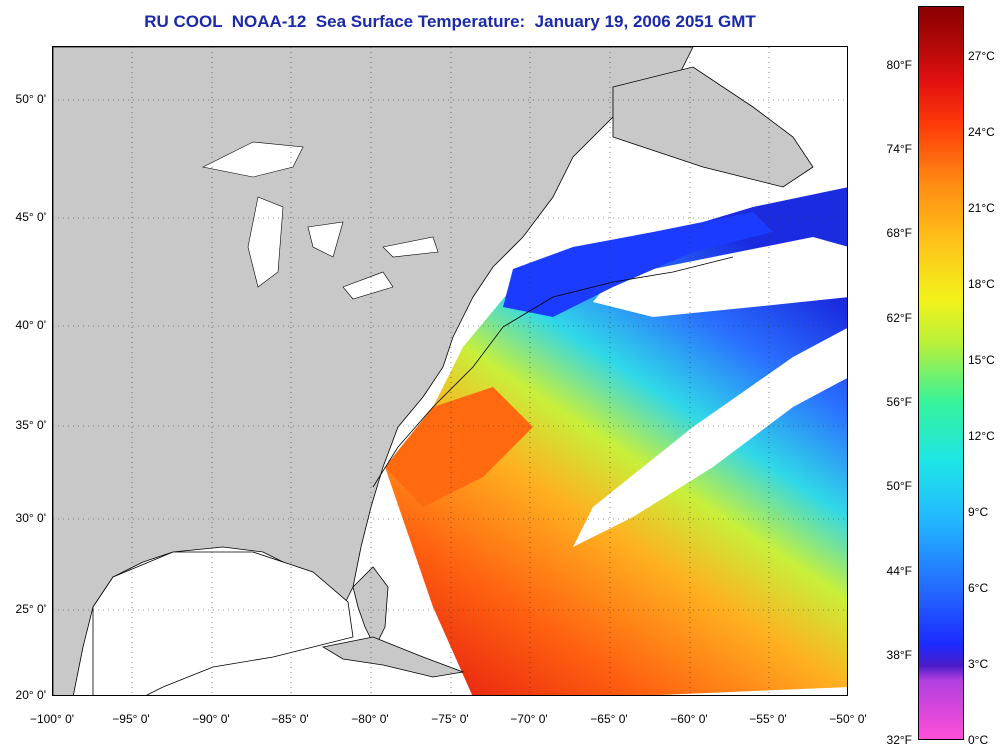 Image resolution: width=1008 pixels, height=754 pixels. Describe the element at coordinates (768, 719) in the screenshot. I see `lon-label: −55° 0'` at that location.